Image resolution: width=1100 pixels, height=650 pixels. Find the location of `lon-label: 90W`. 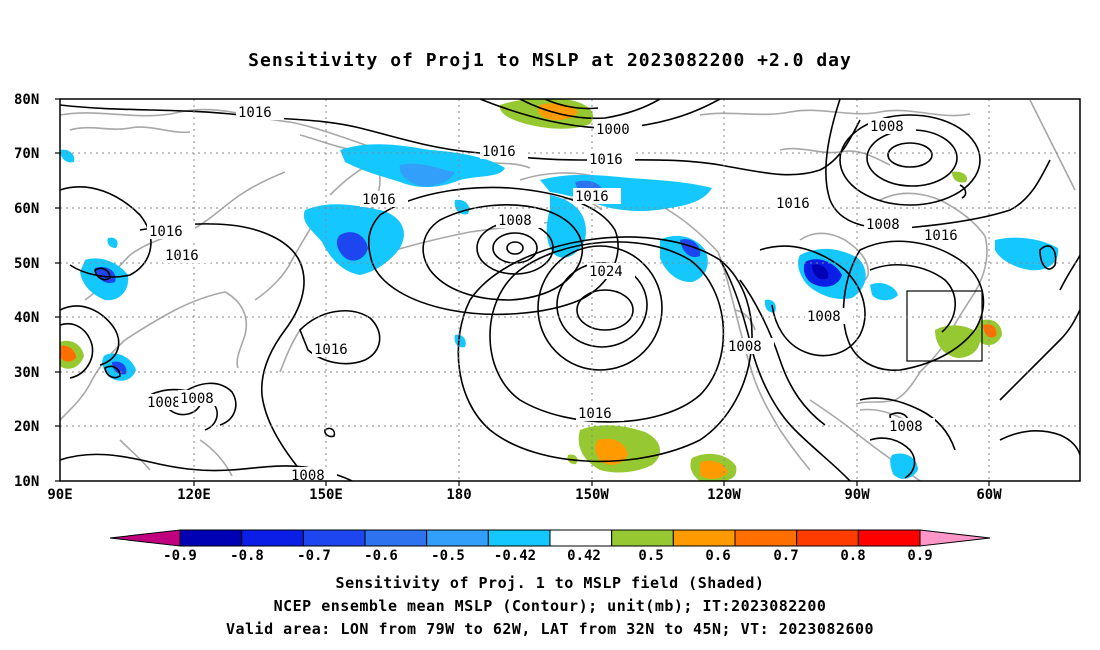

lon-label: 90W is located at coordinates (857, 495).